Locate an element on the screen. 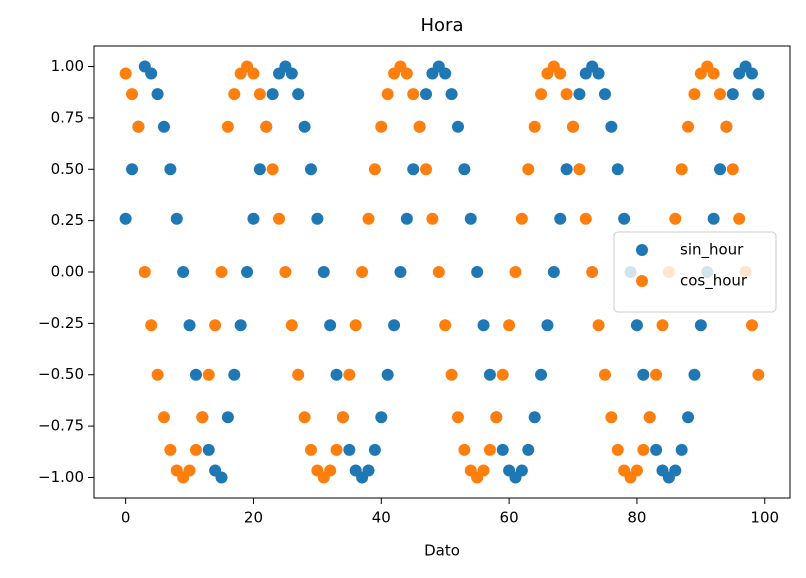  y-tick-label: −0.50 is located at coordinates (61, 374).